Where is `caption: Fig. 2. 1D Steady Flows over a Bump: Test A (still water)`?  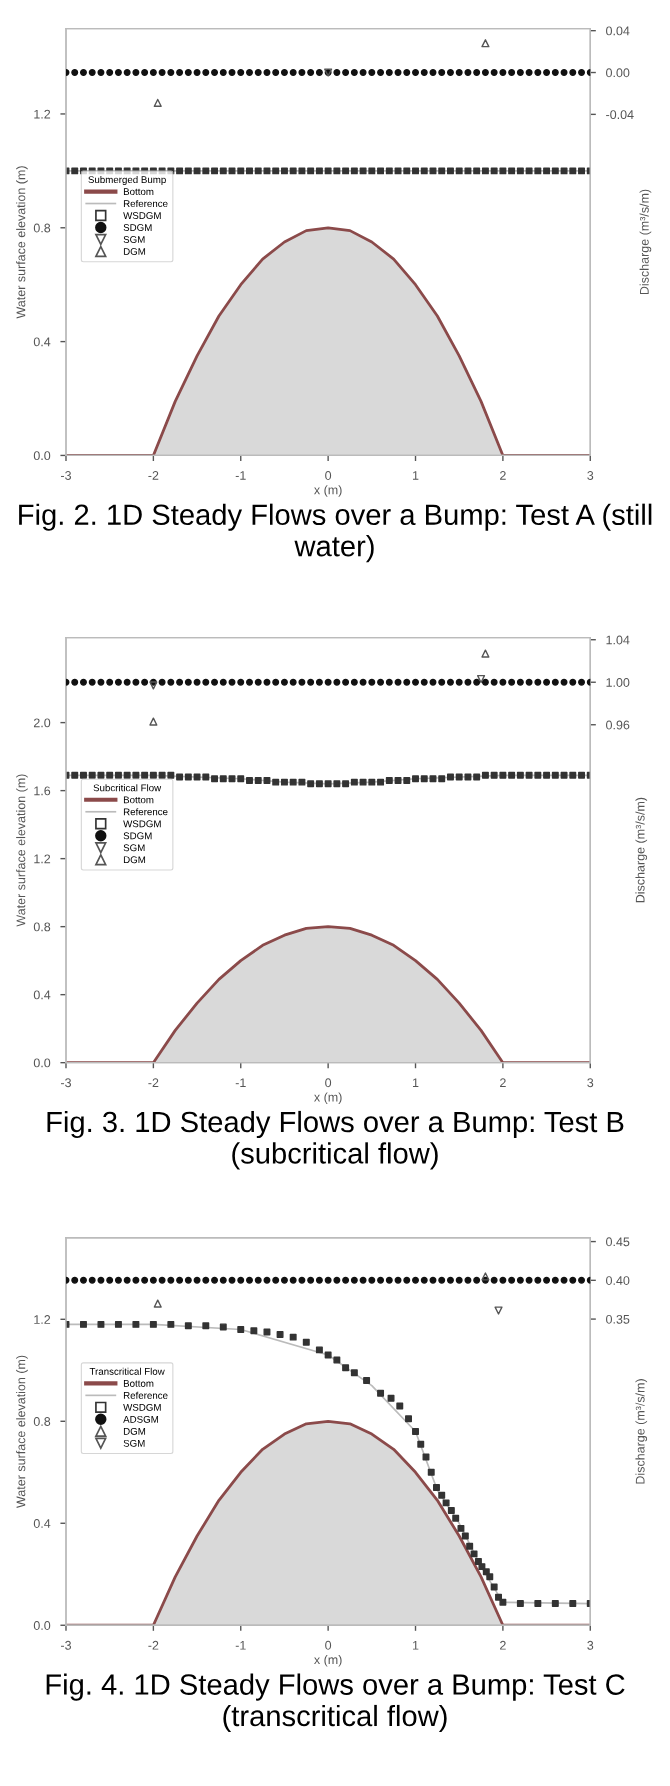 caption: Fig. 2. 1D Steady Flows over a Bump: Test A (still water) is located at coordinates (335, 533).